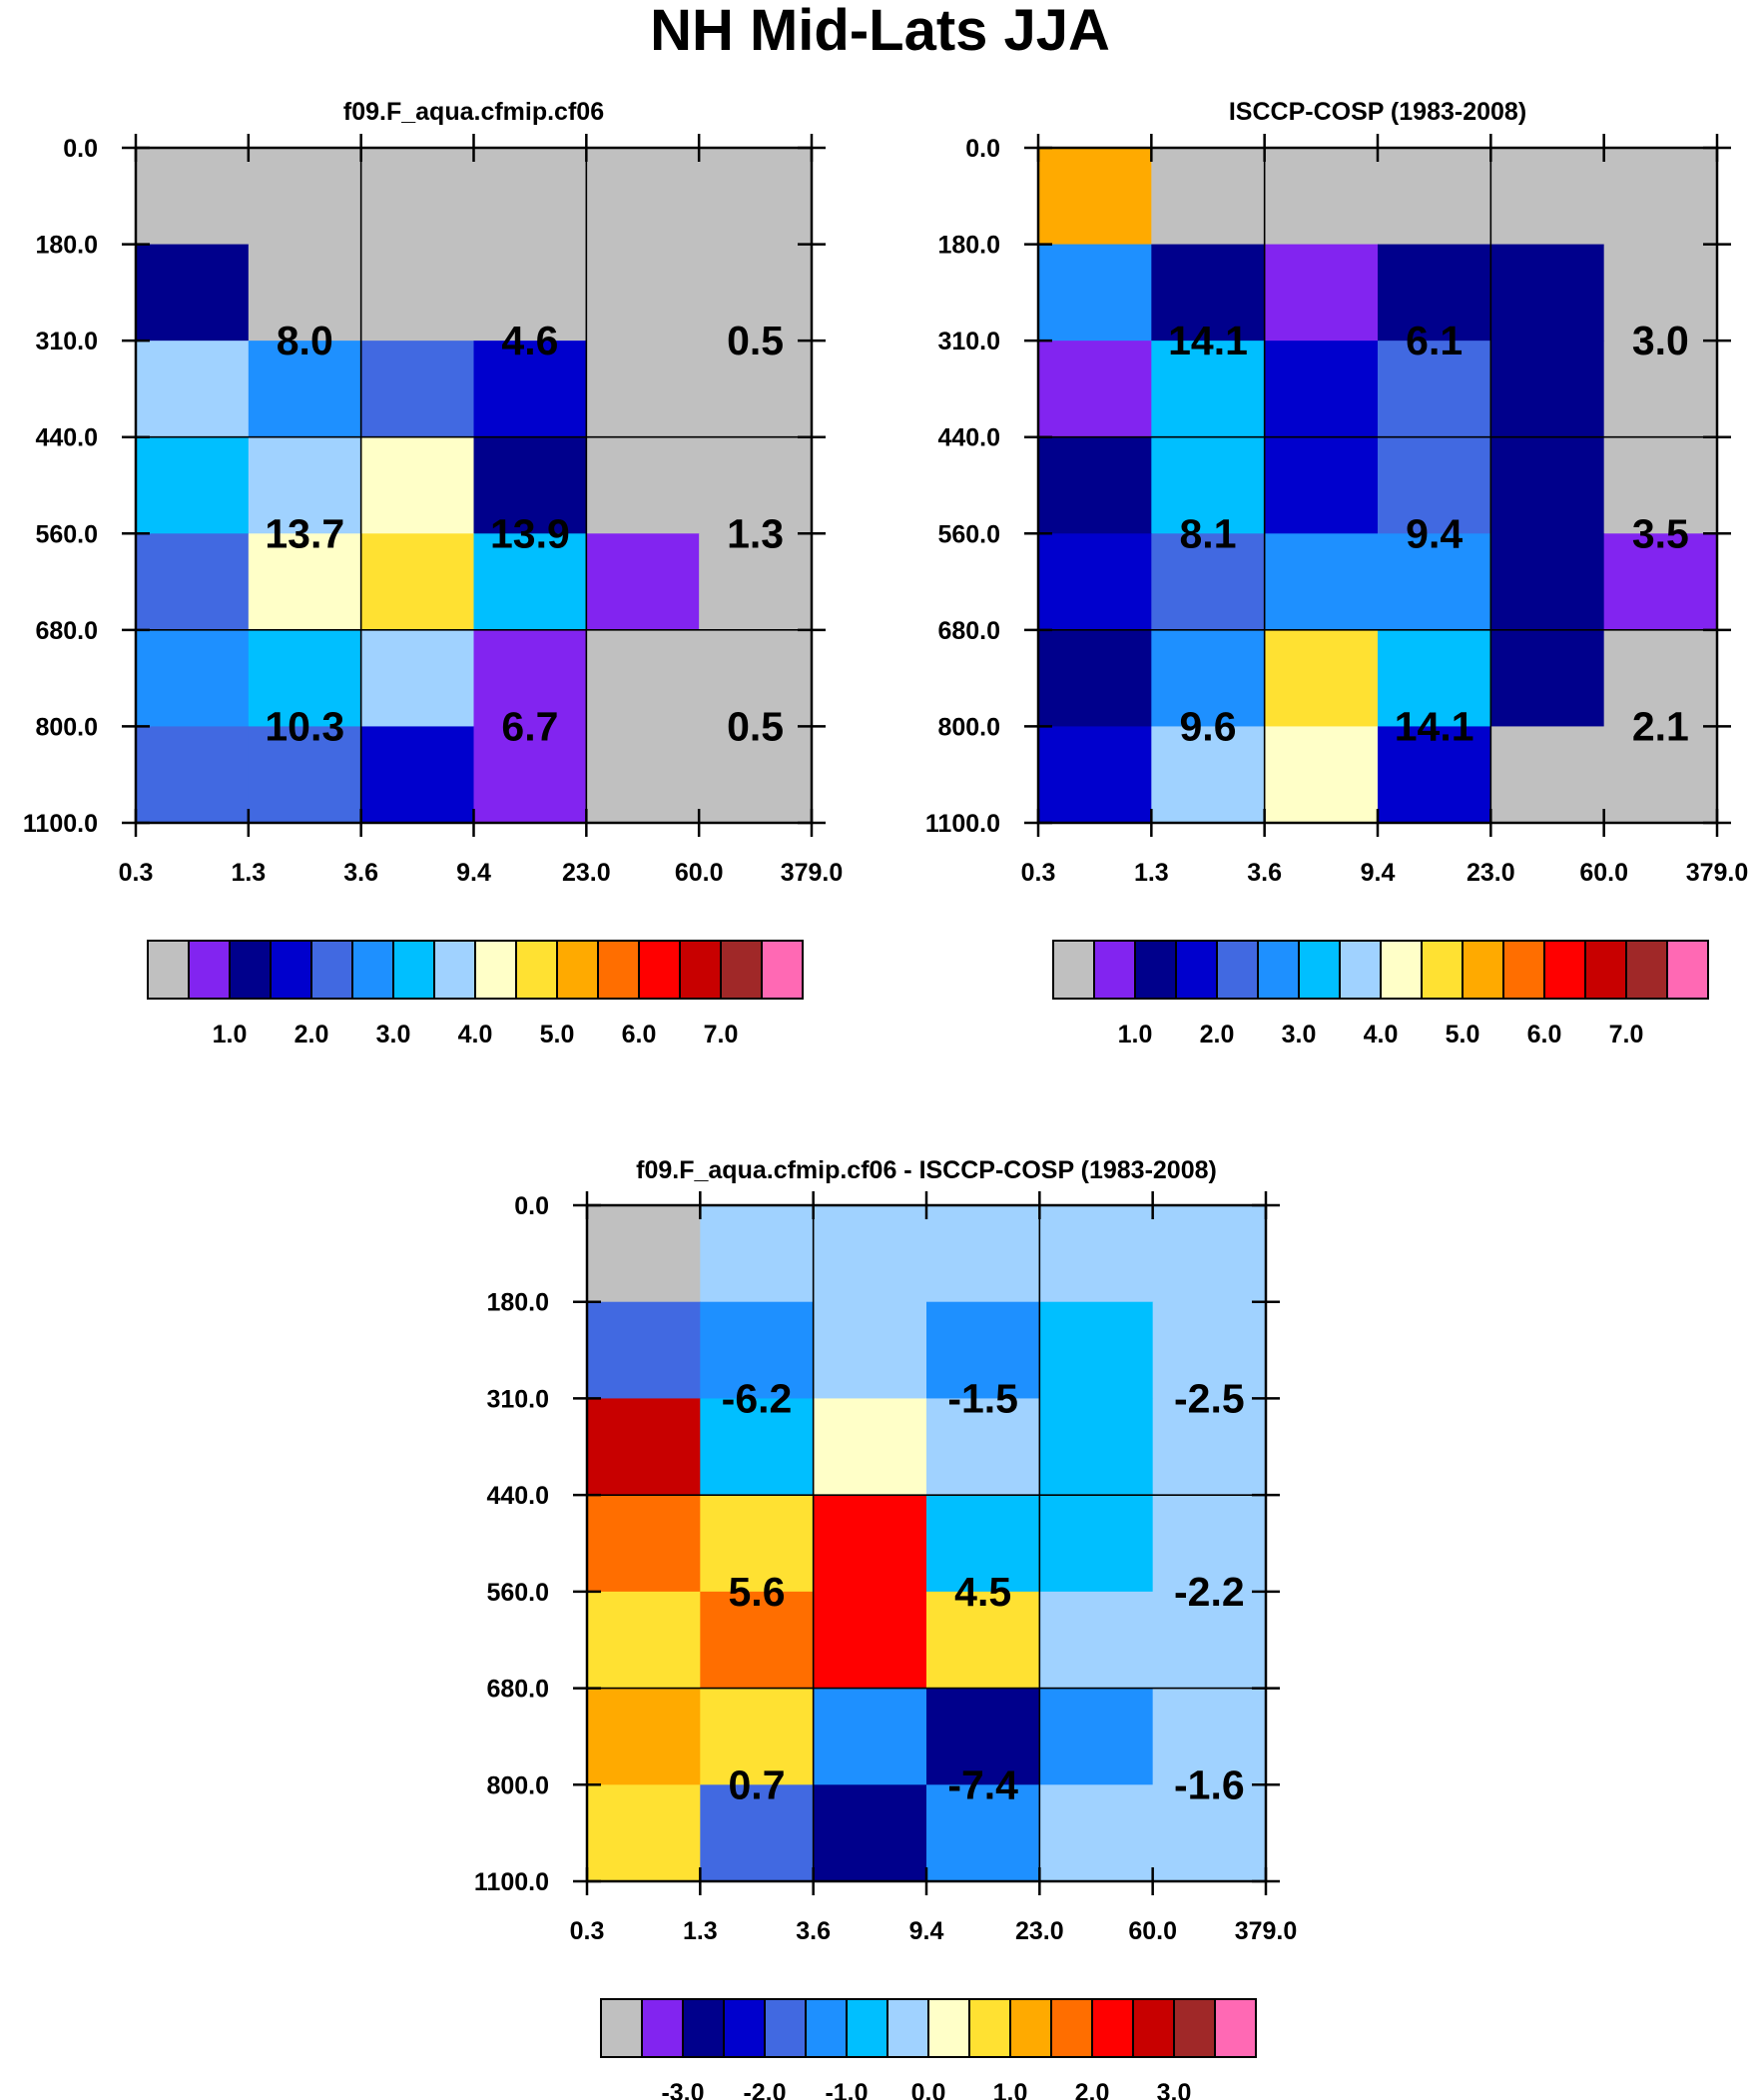 The image size is (1760, 2100). Describe the element at coordinates (846, 2089) in the screenshot. I see `colorbar-label: -1.0` at that location.